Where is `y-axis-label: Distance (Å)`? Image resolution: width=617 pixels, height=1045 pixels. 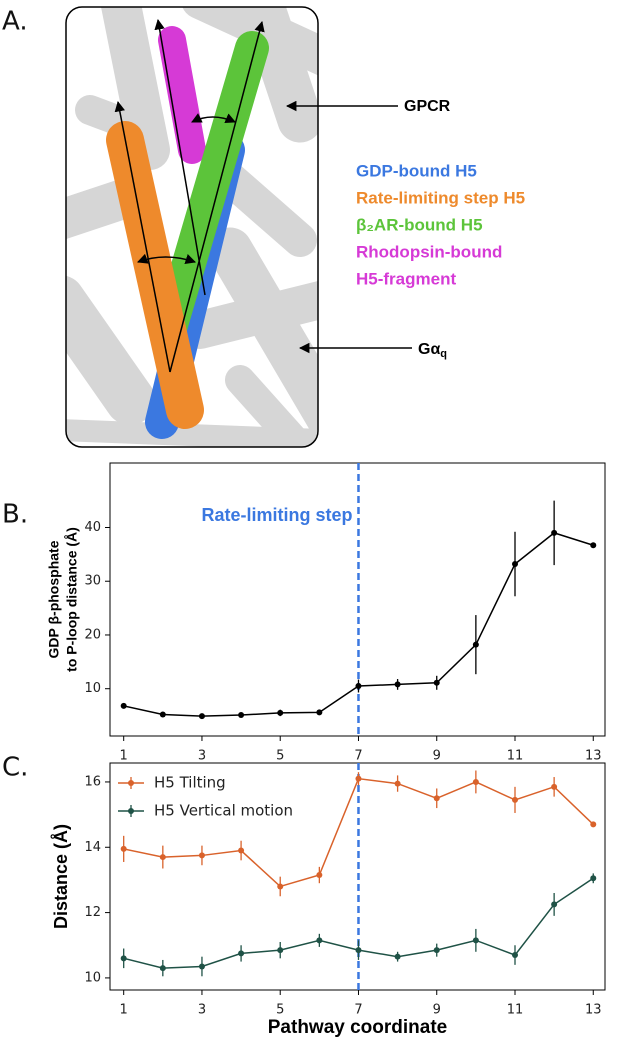 y-axis-label: Distance (Å) is located at coordinates (61, 876).